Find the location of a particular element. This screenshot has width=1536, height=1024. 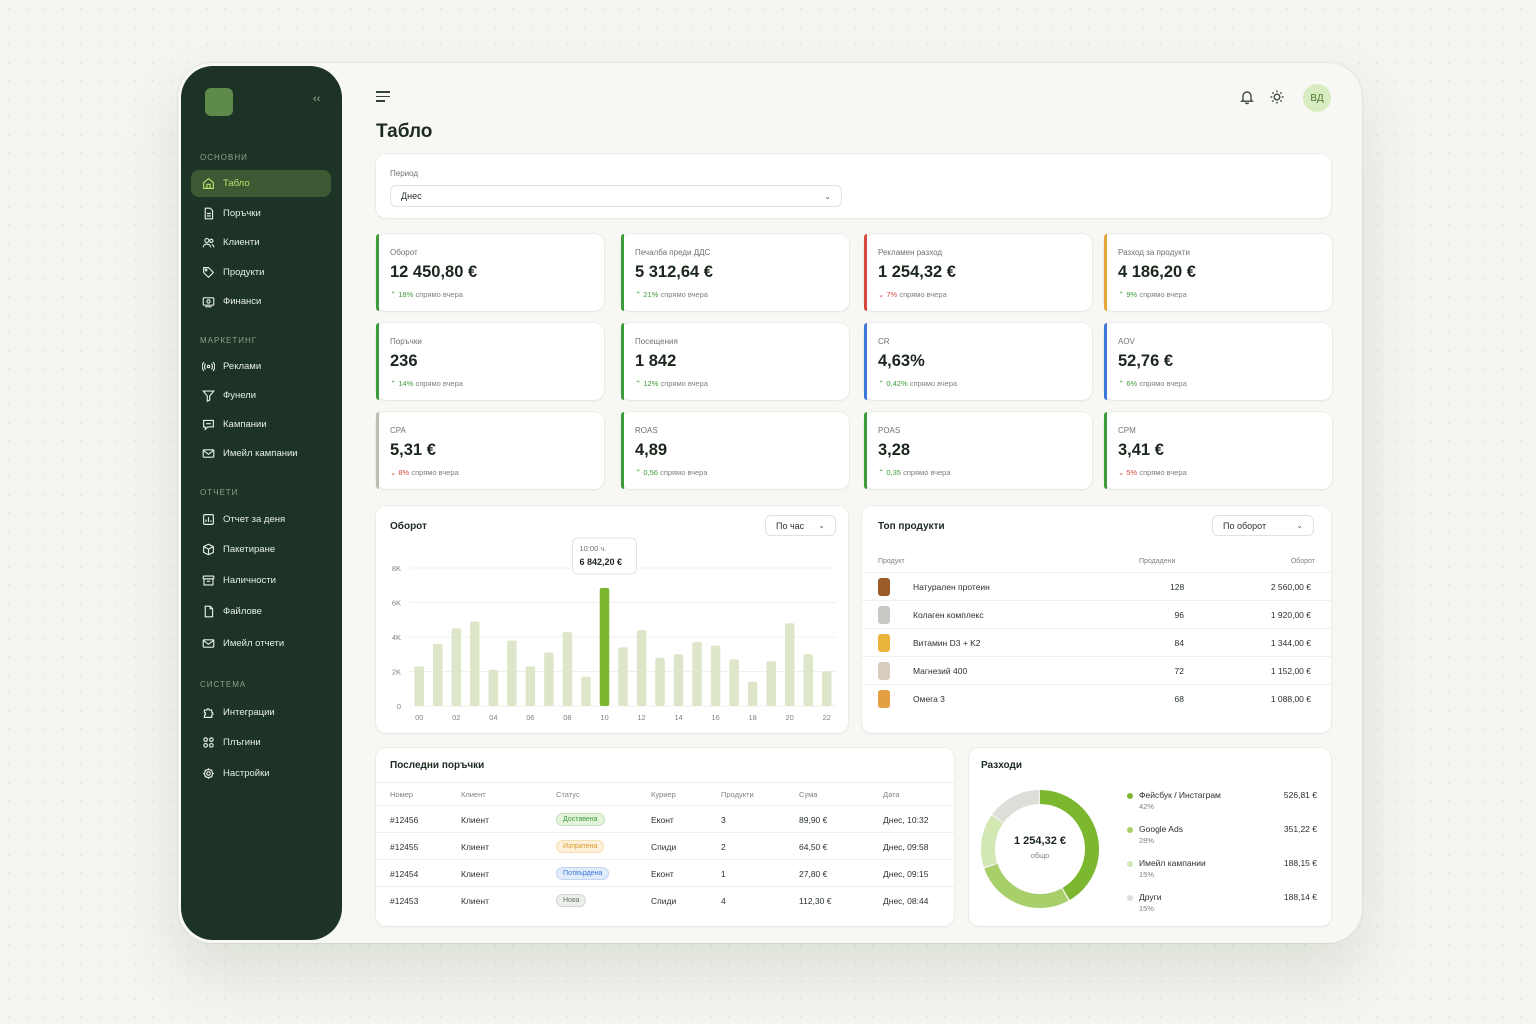

order-id: #12453 is located at coordinates (404, 901).